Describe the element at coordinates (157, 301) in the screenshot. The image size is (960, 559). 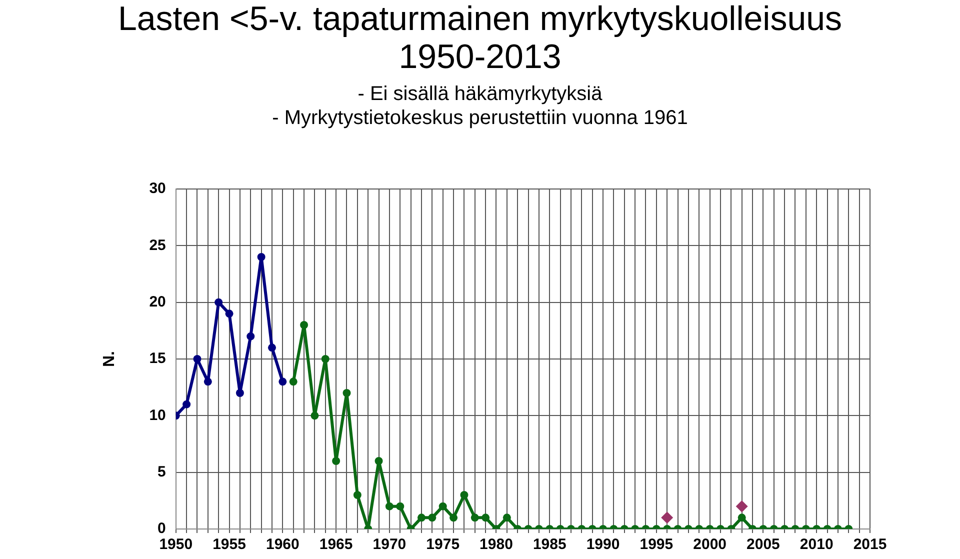
I see `y-tick-label: 20` at that location.